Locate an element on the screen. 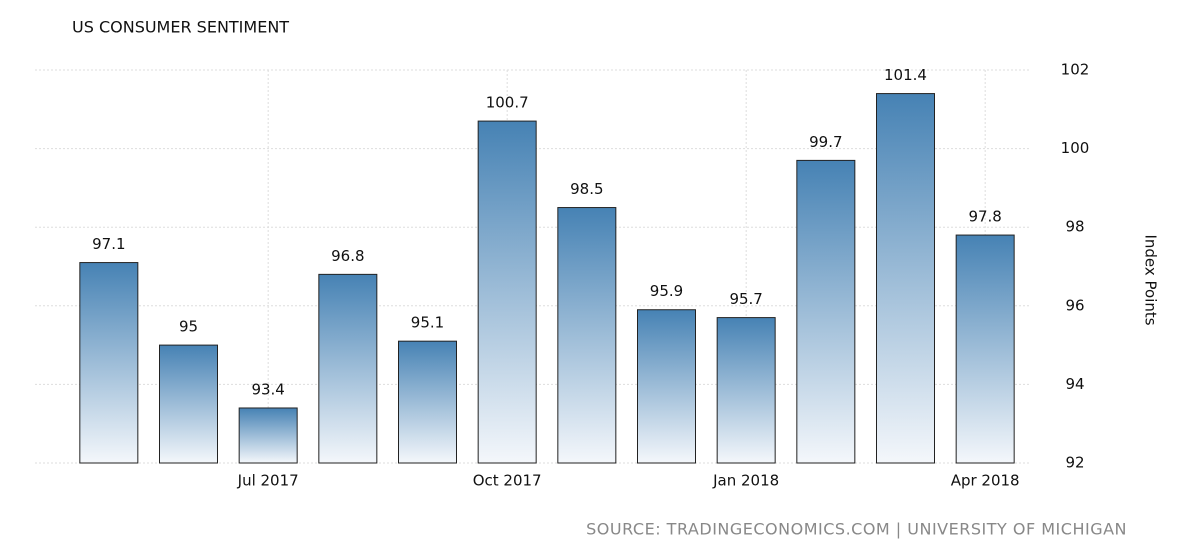 The image size is (1200, 559). data-label: 95 is located at coordinates (188, 327).